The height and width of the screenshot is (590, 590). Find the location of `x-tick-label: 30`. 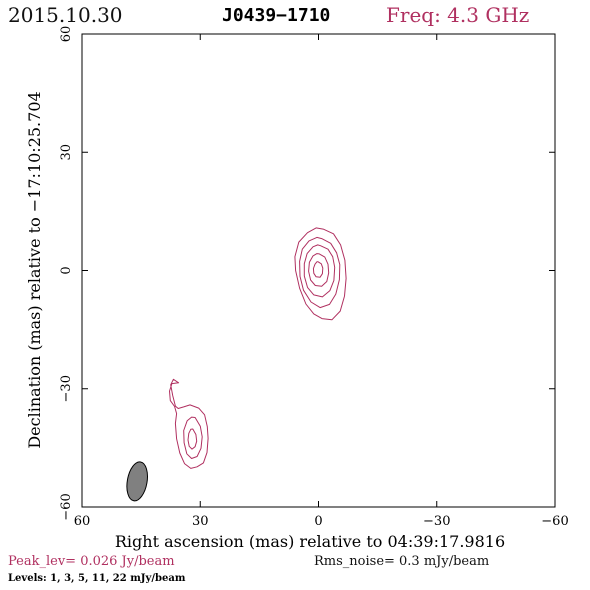

x-tick-label: 30 is located at coordinates (200, 521).